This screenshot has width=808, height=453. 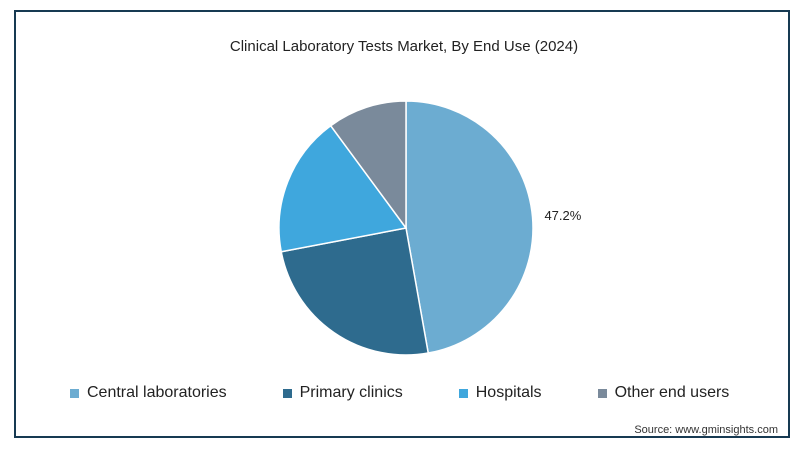 What do you see at coordinates (355, 291) in the screenshot?
I see `pie-slice-primary-clinics` at bounding box center [355, 291].